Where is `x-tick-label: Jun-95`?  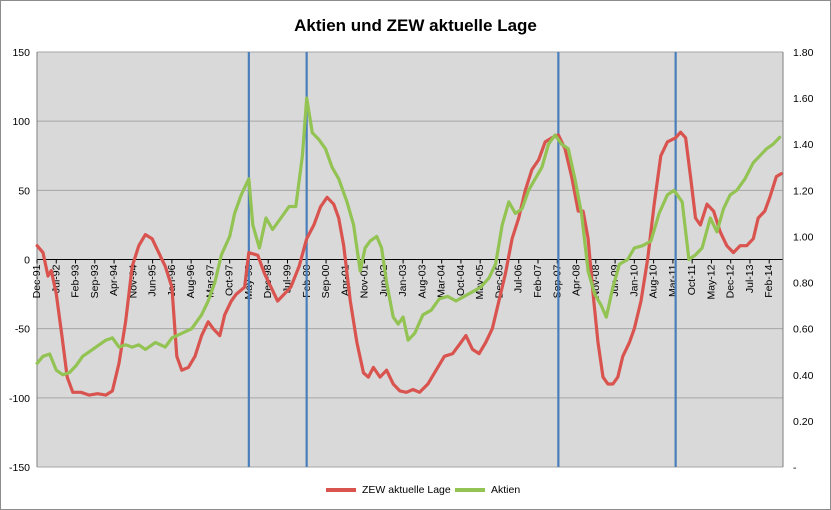 x-tick-label: Jun-95 is located at coordinates (153, 280).